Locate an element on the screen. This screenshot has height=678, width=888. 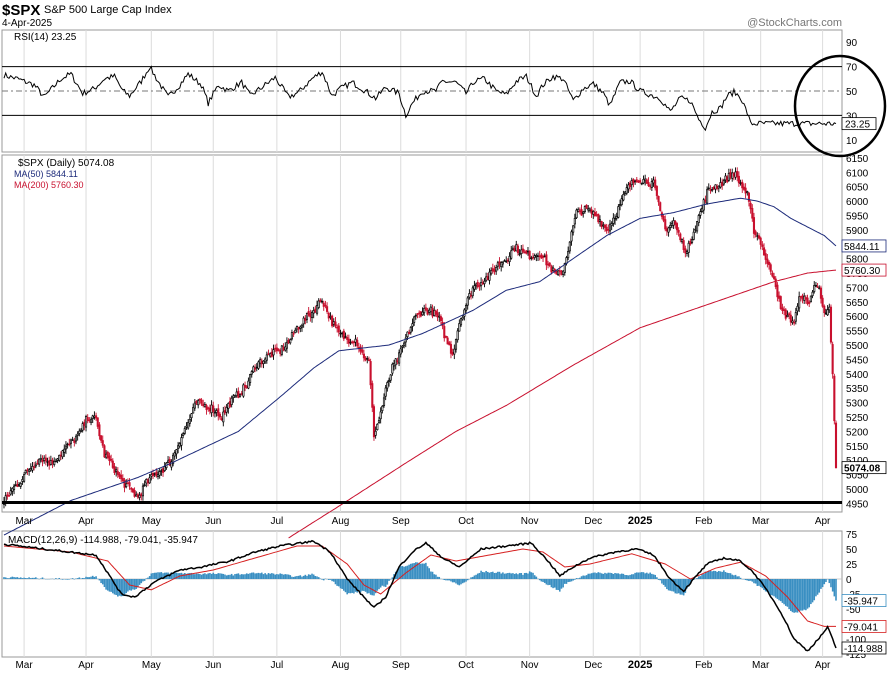
price-tick-label: 6050 is located at coordinates (857, 188).